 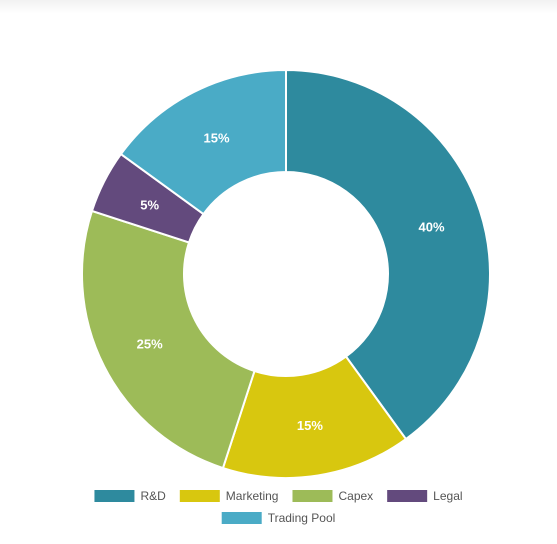 What do you see at coordinates (431, 227) in the screenshot?
I see `slice-label-r-d: 40%` at bounding box center [431, 227].